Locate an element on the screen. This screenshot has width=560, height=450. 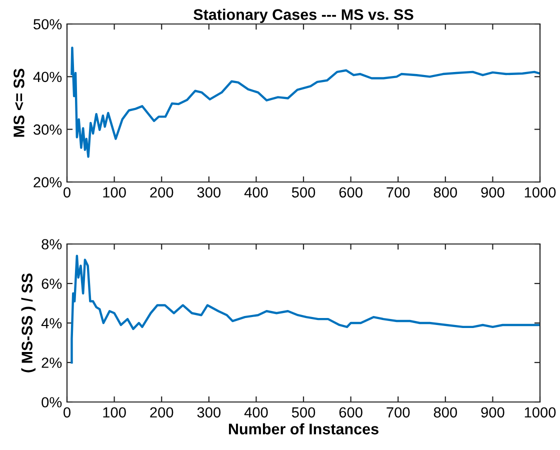
y-tick-label: 30% is located at coordinates (48, 129).